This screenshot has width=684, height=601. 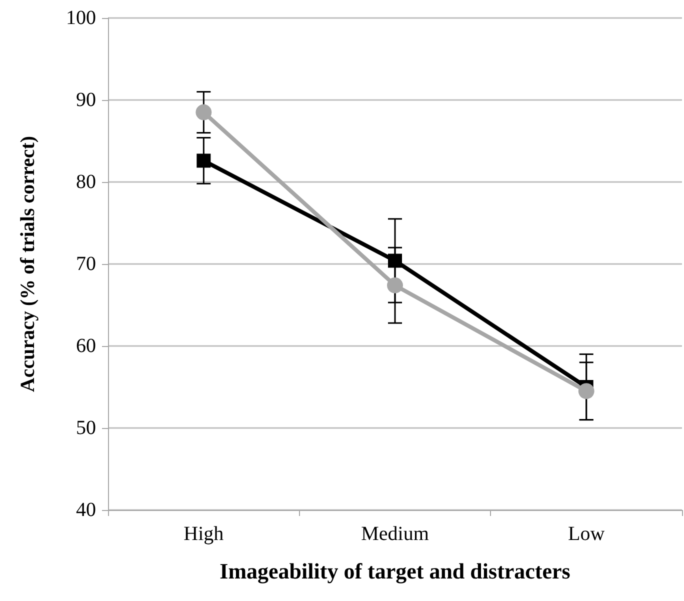 I want to click on y-tick-label: 90, so click(x=86, y=100).